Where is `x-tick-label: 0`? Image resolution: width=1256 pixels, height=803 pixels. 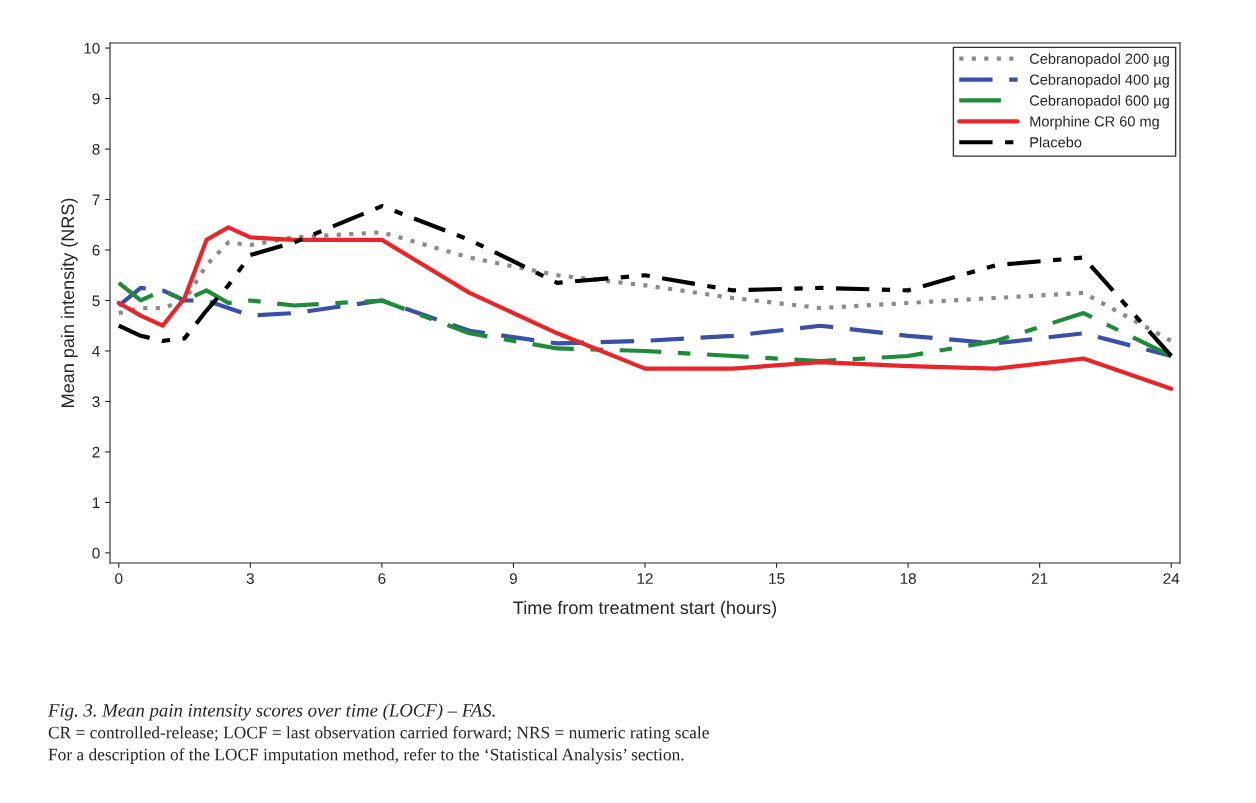
x-tick-label: 0 is located at coordinates (119, 578).